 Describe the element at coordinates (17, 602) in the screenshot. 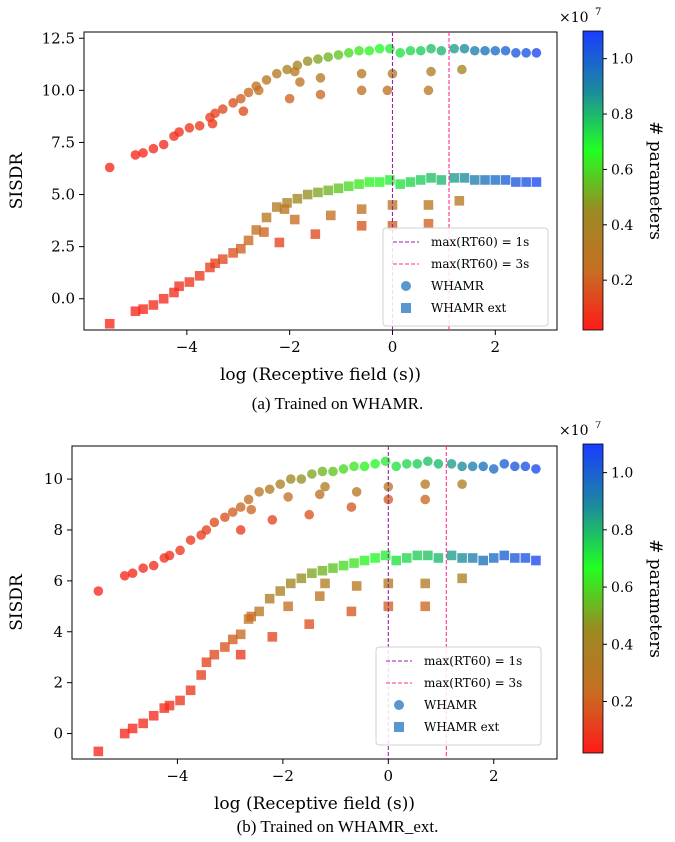

I see `y-axis-label: SISDR` at that location.